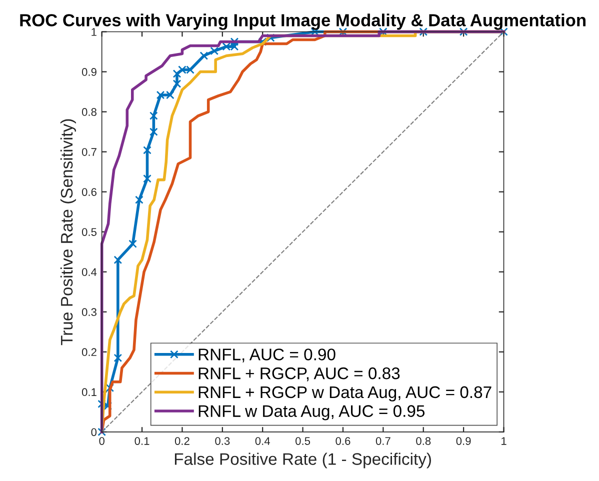  Describe the element at coordinates (94, 432) in the screenshot. I see `y-tick-label: 0` at that location.